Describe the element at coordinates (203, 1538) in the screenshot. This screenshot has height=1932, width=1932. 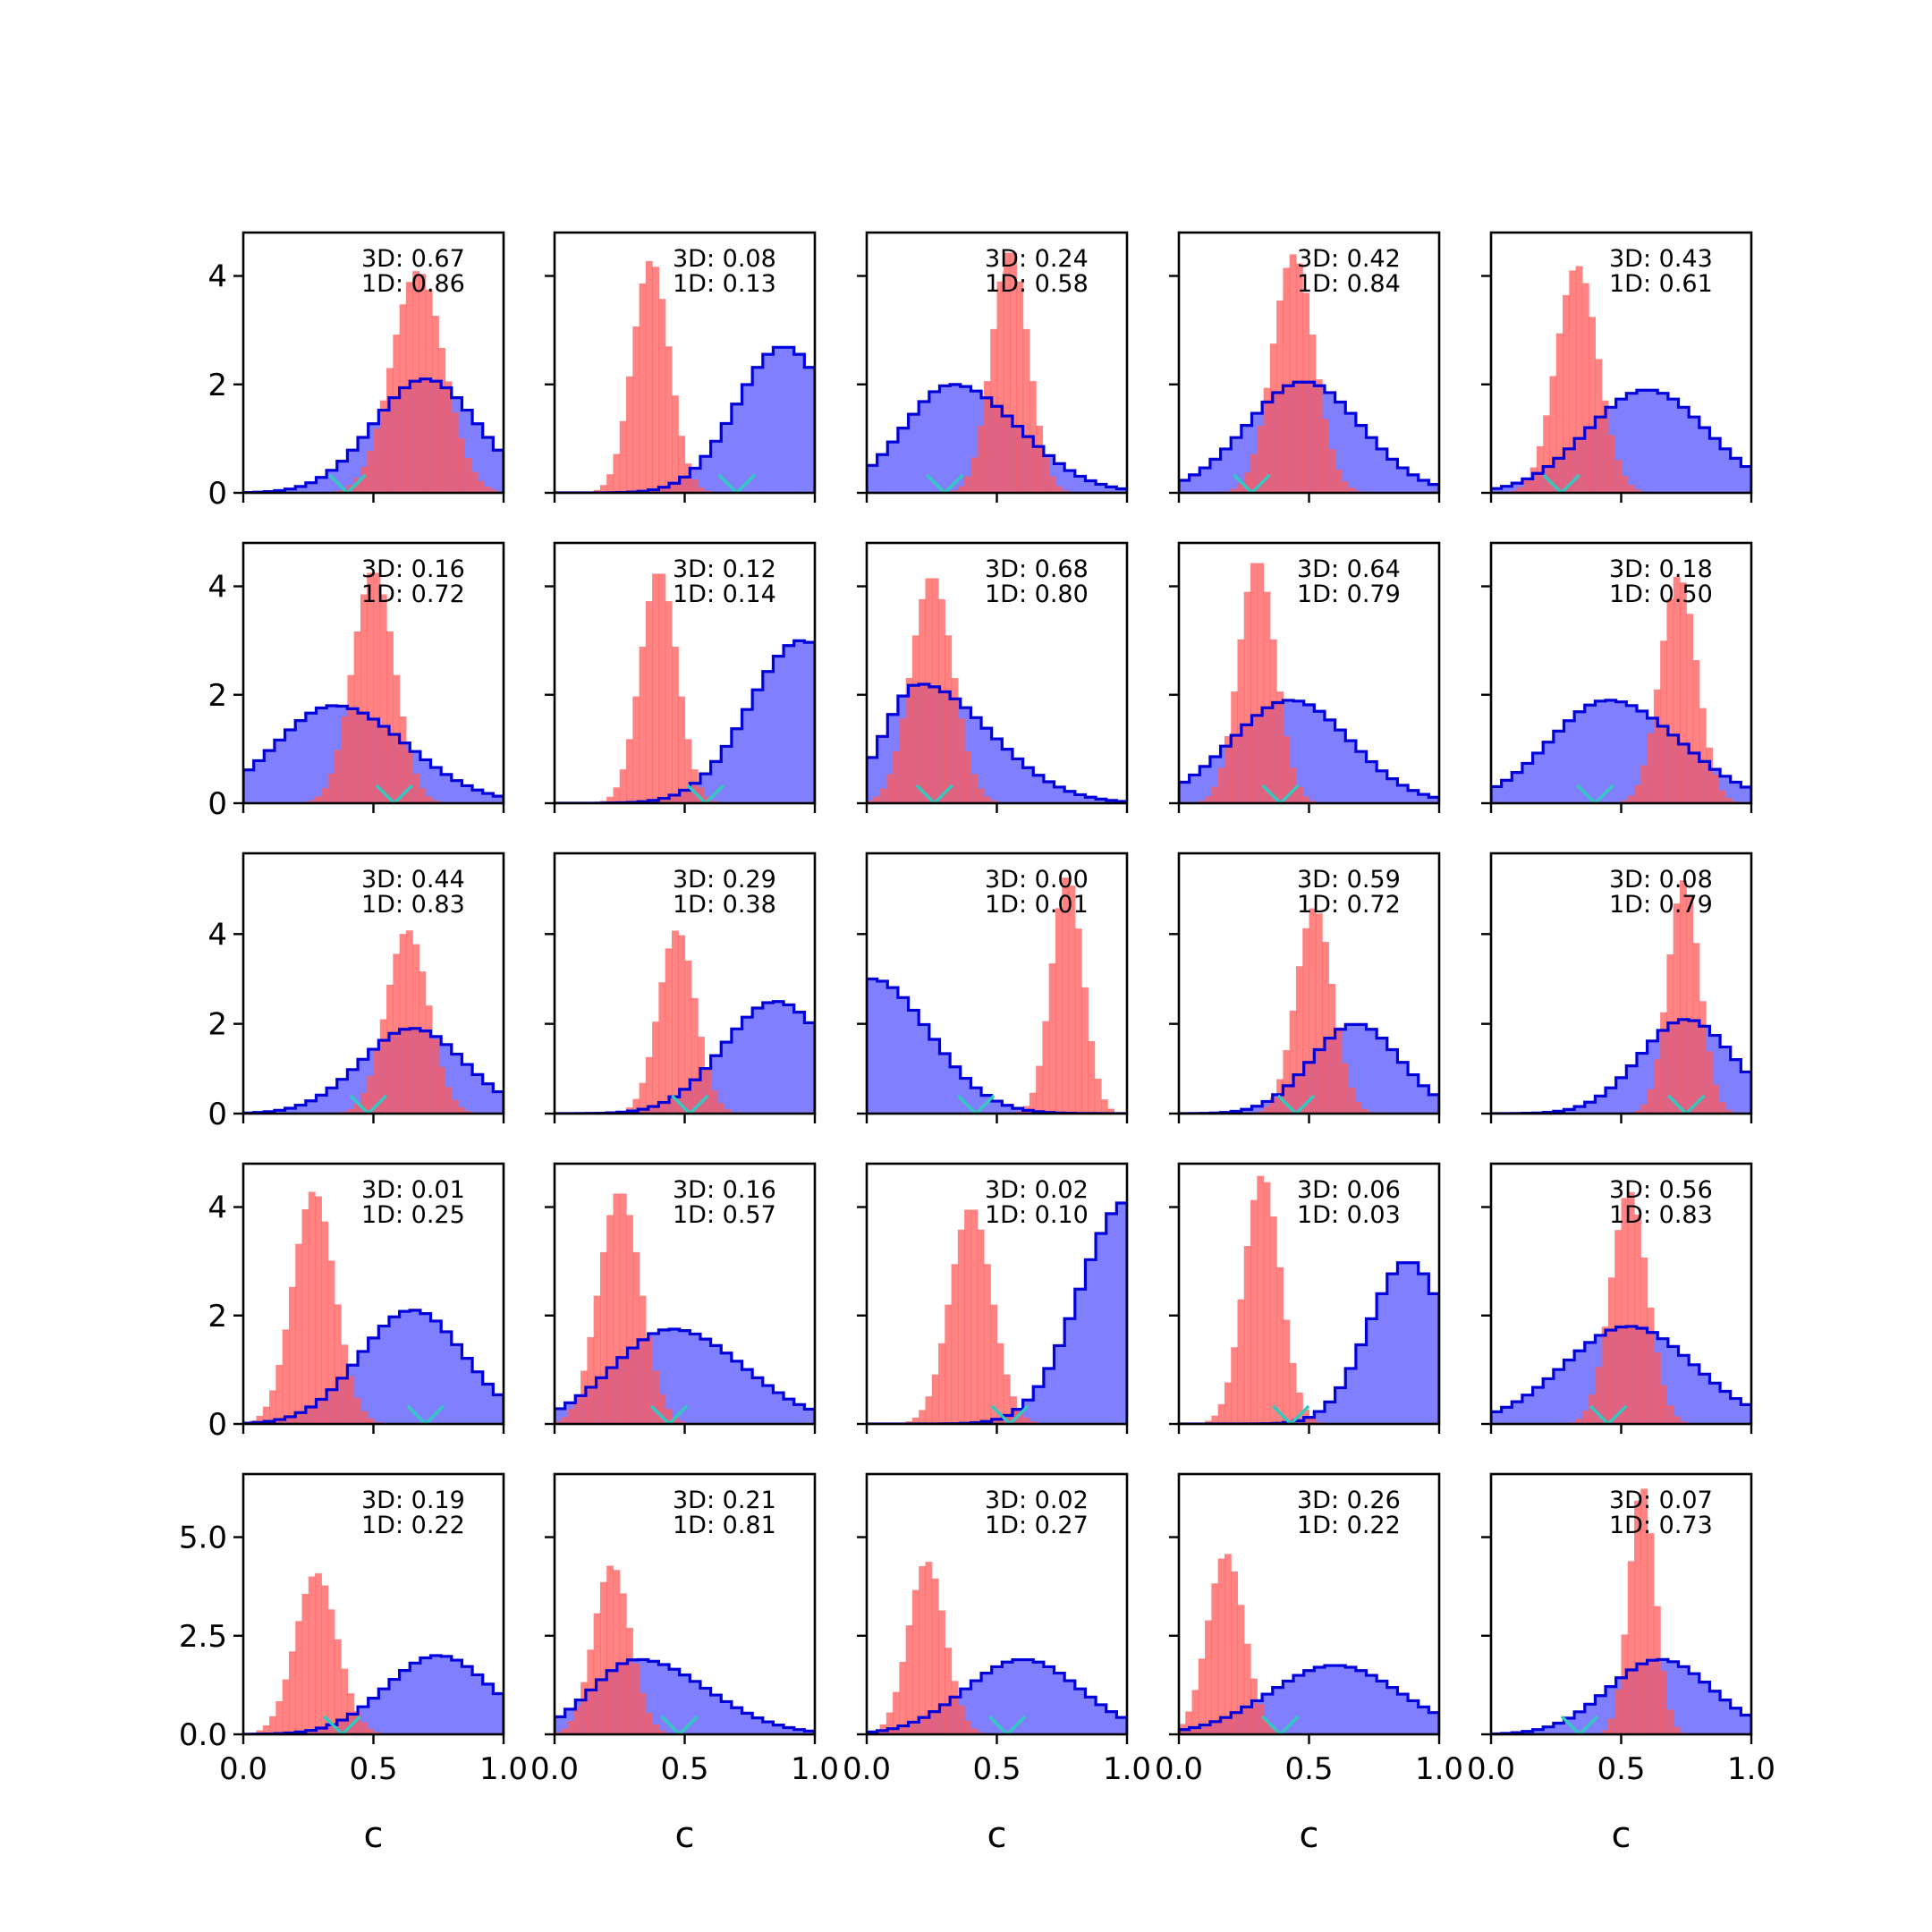
I see `y-tick-label: 5.0` at that location.